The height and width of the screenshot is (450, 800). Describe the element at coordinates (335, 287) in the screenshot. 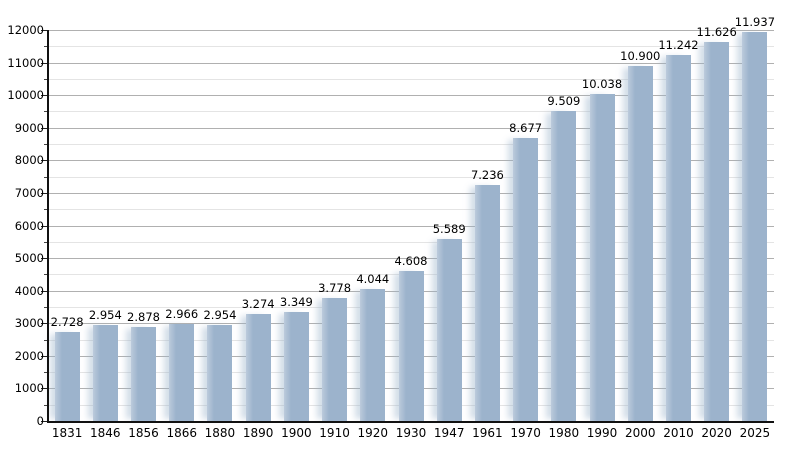

I see `bar-value-label: 3.778` at that location.